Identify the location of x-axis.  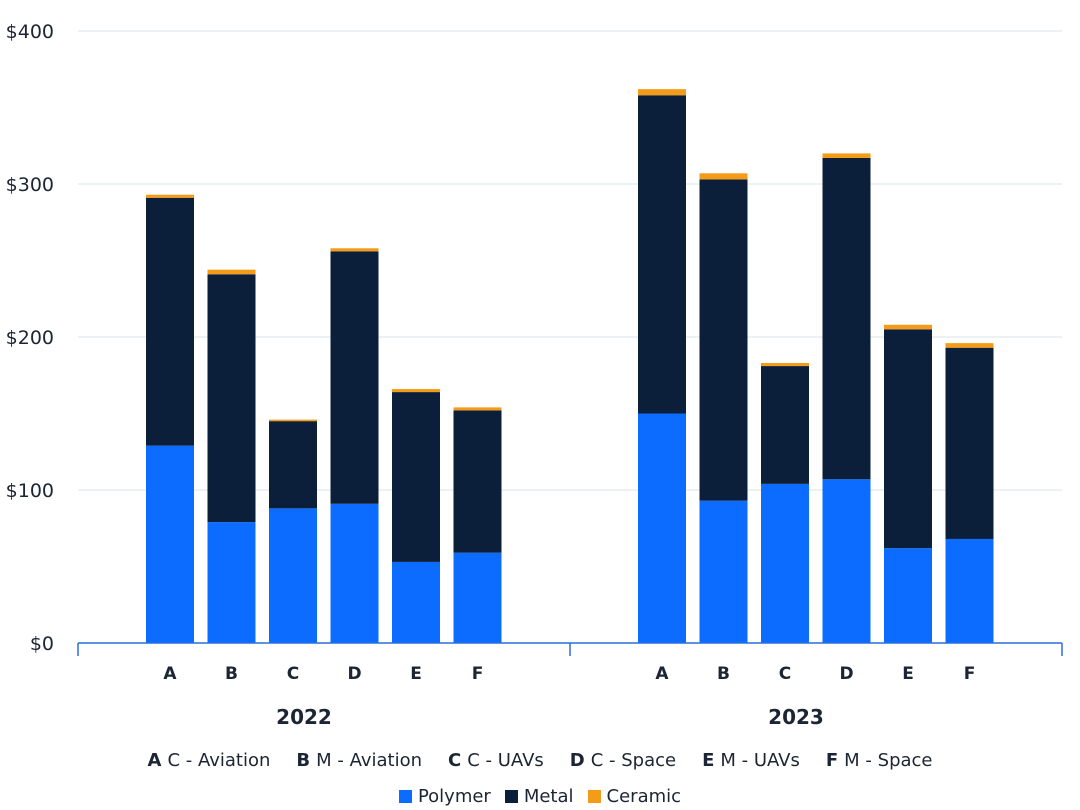
(570, 649).